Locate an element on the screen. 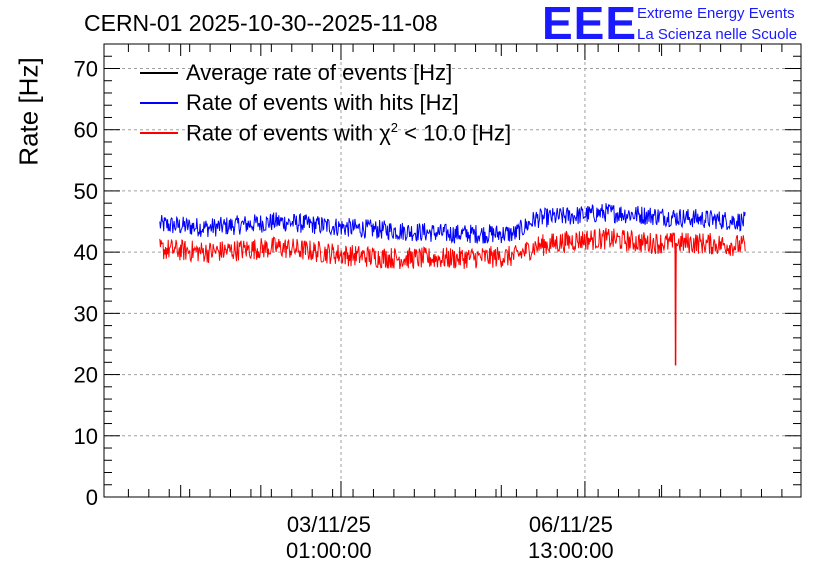 The width and height of the screenshot is (836, 572). y-tick-label: 10 is located at coordinates (86, 436).